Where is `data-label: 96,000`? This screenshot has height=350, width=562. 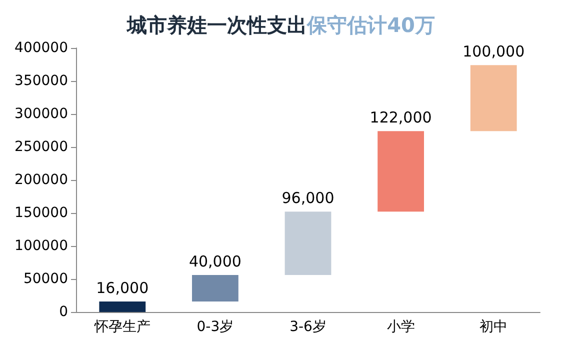
data-label: 96,000 is located at coordinates (308, 198).